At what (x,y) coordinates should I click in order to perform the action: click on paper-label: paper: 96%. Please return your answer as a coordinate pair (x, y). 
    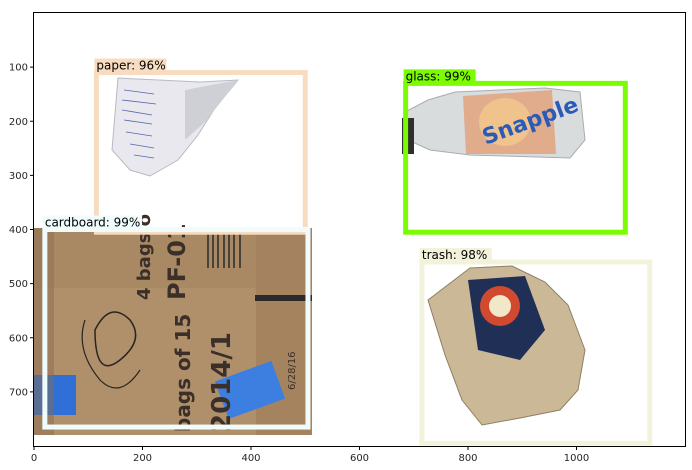
    Looking at the image, I should click on (130, 66).